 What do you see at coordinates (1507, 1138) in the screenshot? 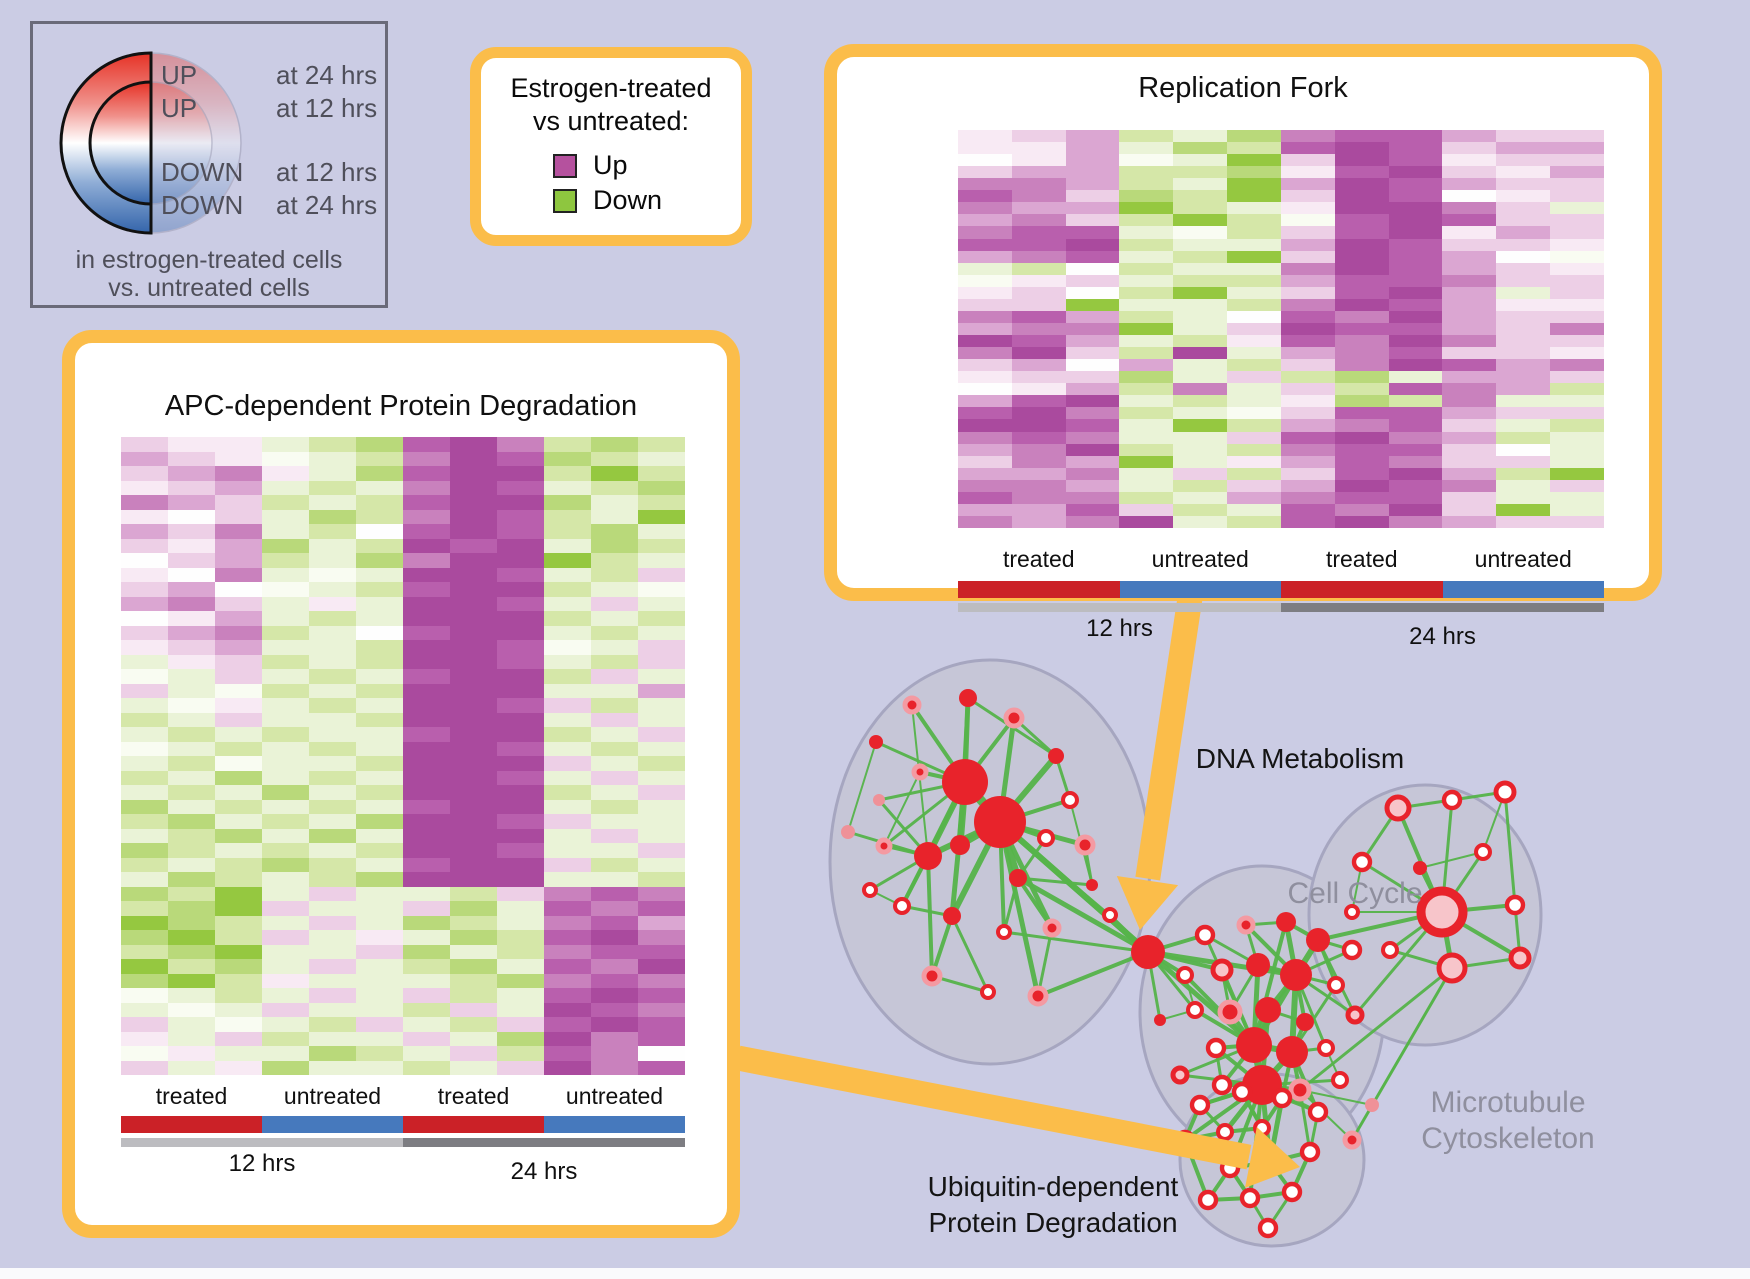
I see `cluster-label: Cytoskeleton` at bounding box center [1507, 1138].